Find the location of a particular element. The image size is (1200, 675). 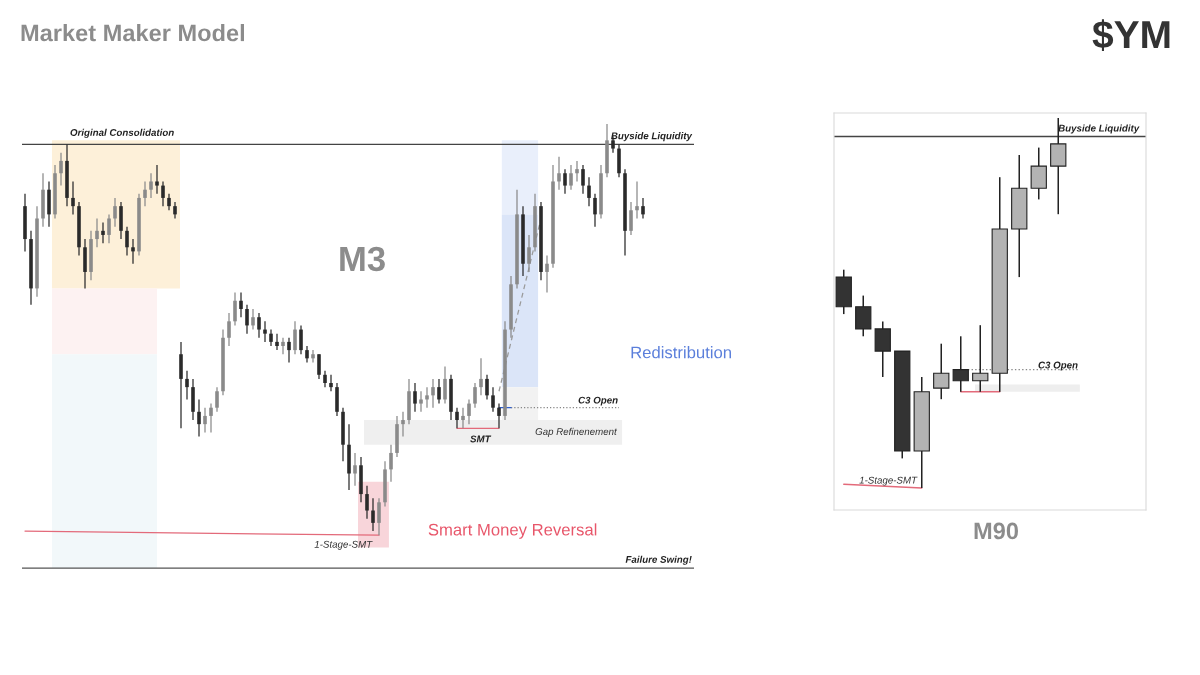

annotation: M3 is located at coordinates (362, 259).